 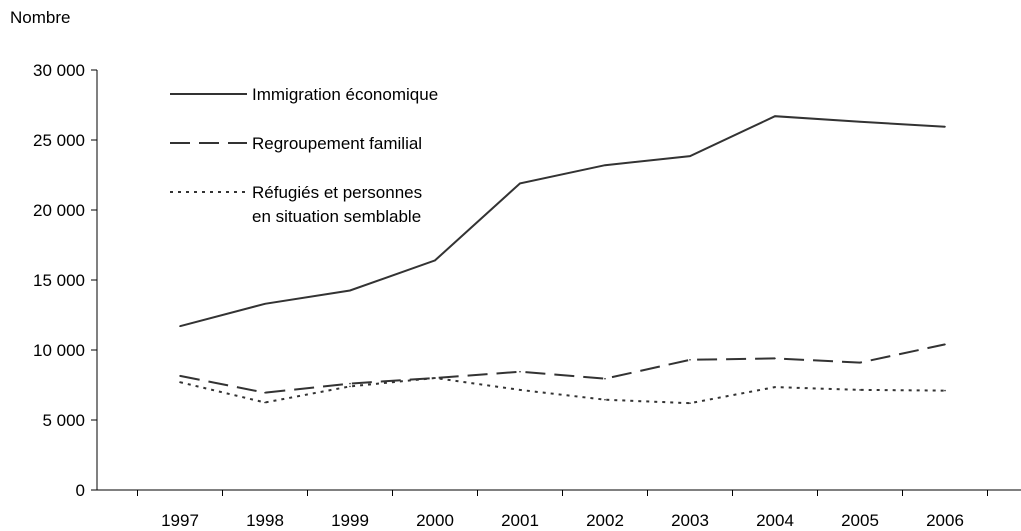 I want to click on x-tick-label: 2003, so click(x=690, y=520).